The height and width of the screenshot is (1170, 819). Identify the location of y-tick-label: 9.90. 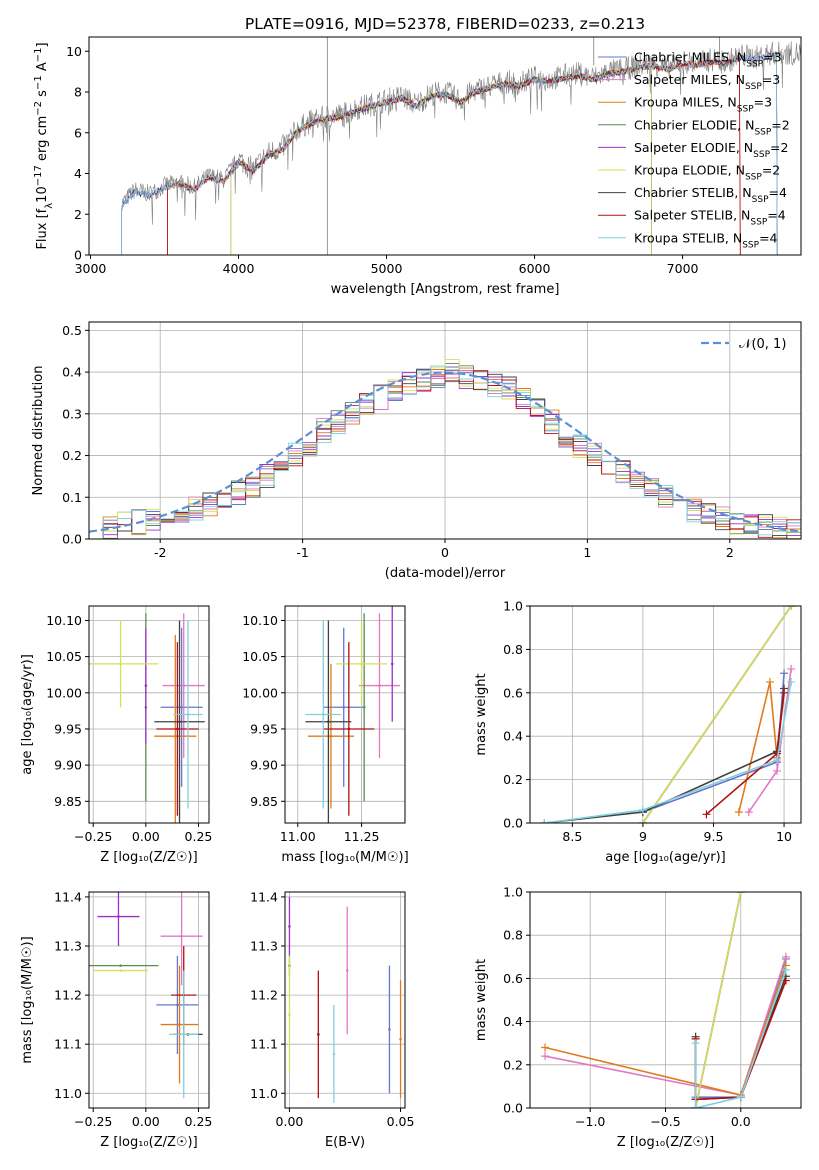
(264, 765).